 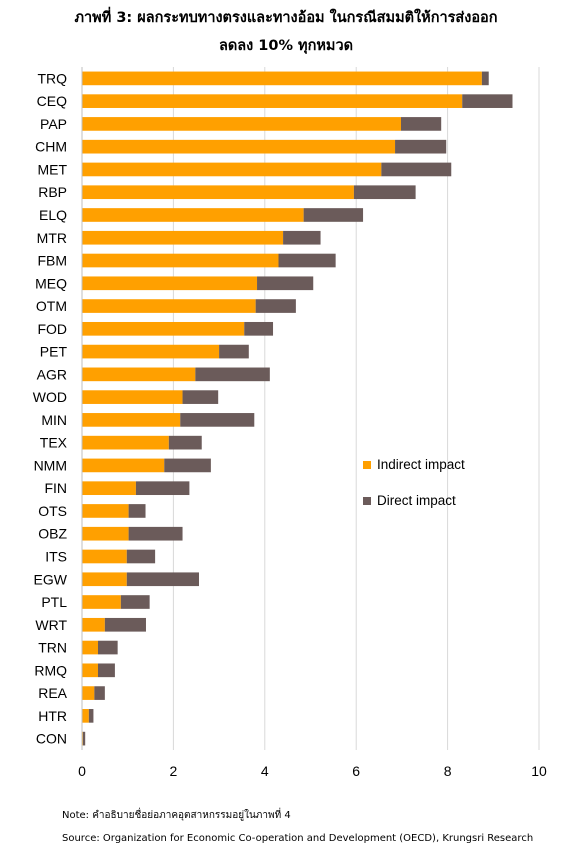 I want to click on category-label: HTR, so click(x=52, y=716).